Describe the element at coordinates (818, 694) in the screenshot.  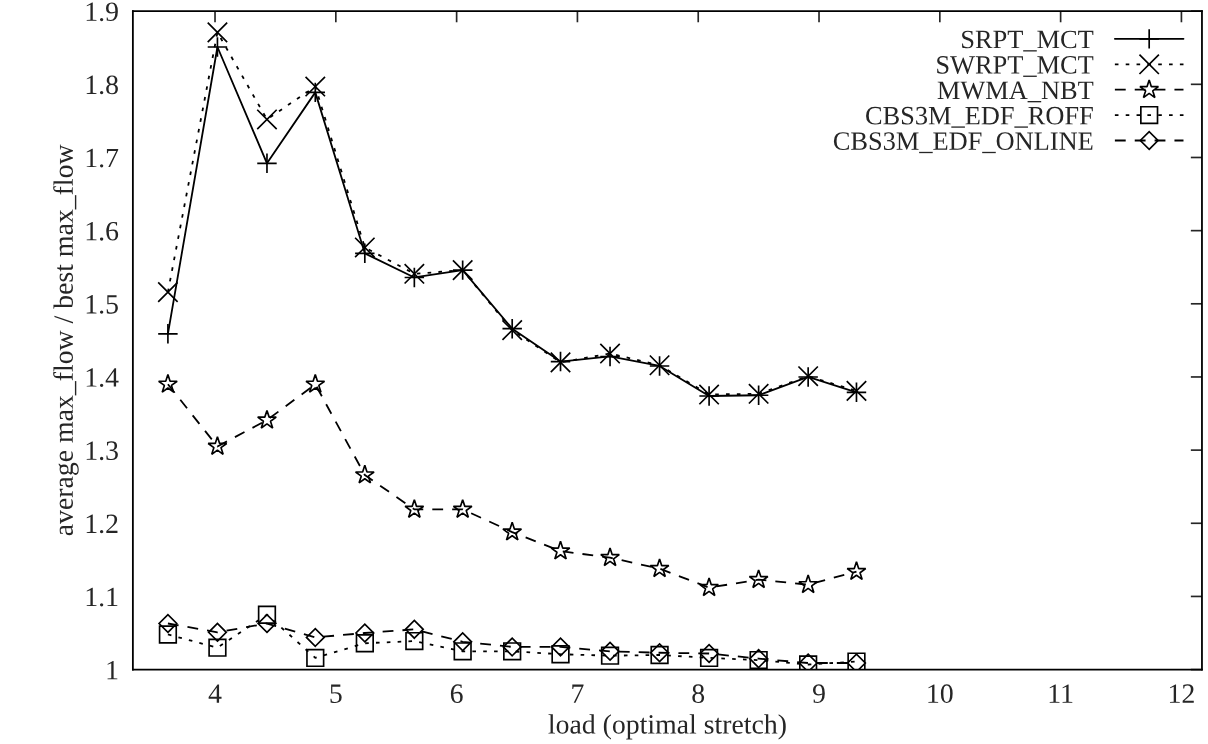
I see `x-tick-label: 9` at that location.